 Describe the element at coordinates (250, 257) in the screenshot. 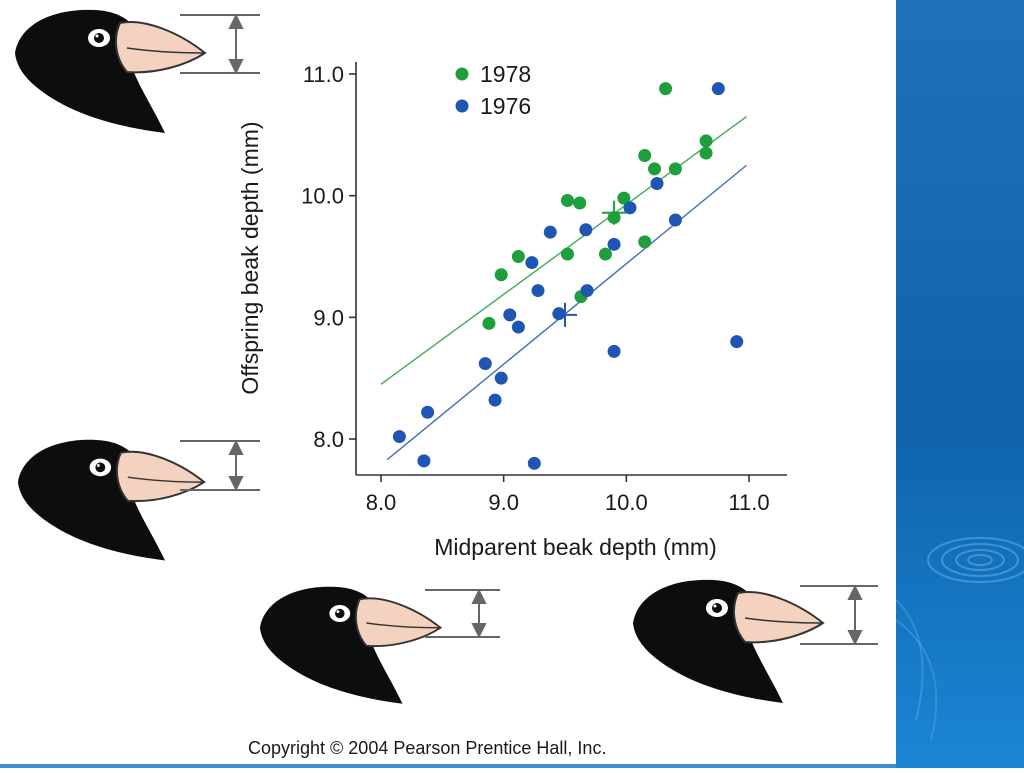

I see `y-axis-label: Offspring beak depth (mm)` at that location.